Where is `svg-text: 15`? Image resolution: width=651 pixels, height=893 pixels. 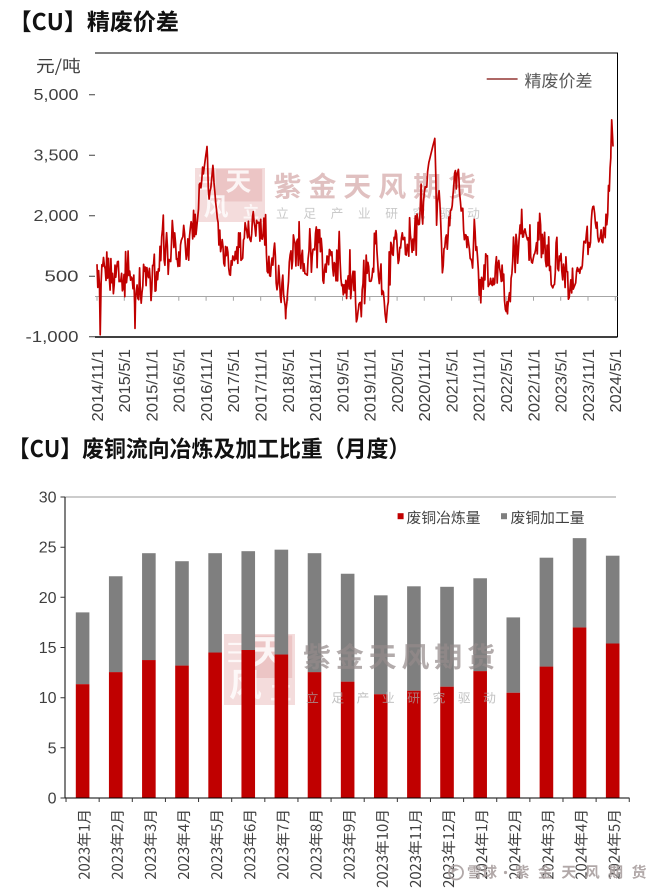 svg-text: 15 is located at coordinates (48, 648).